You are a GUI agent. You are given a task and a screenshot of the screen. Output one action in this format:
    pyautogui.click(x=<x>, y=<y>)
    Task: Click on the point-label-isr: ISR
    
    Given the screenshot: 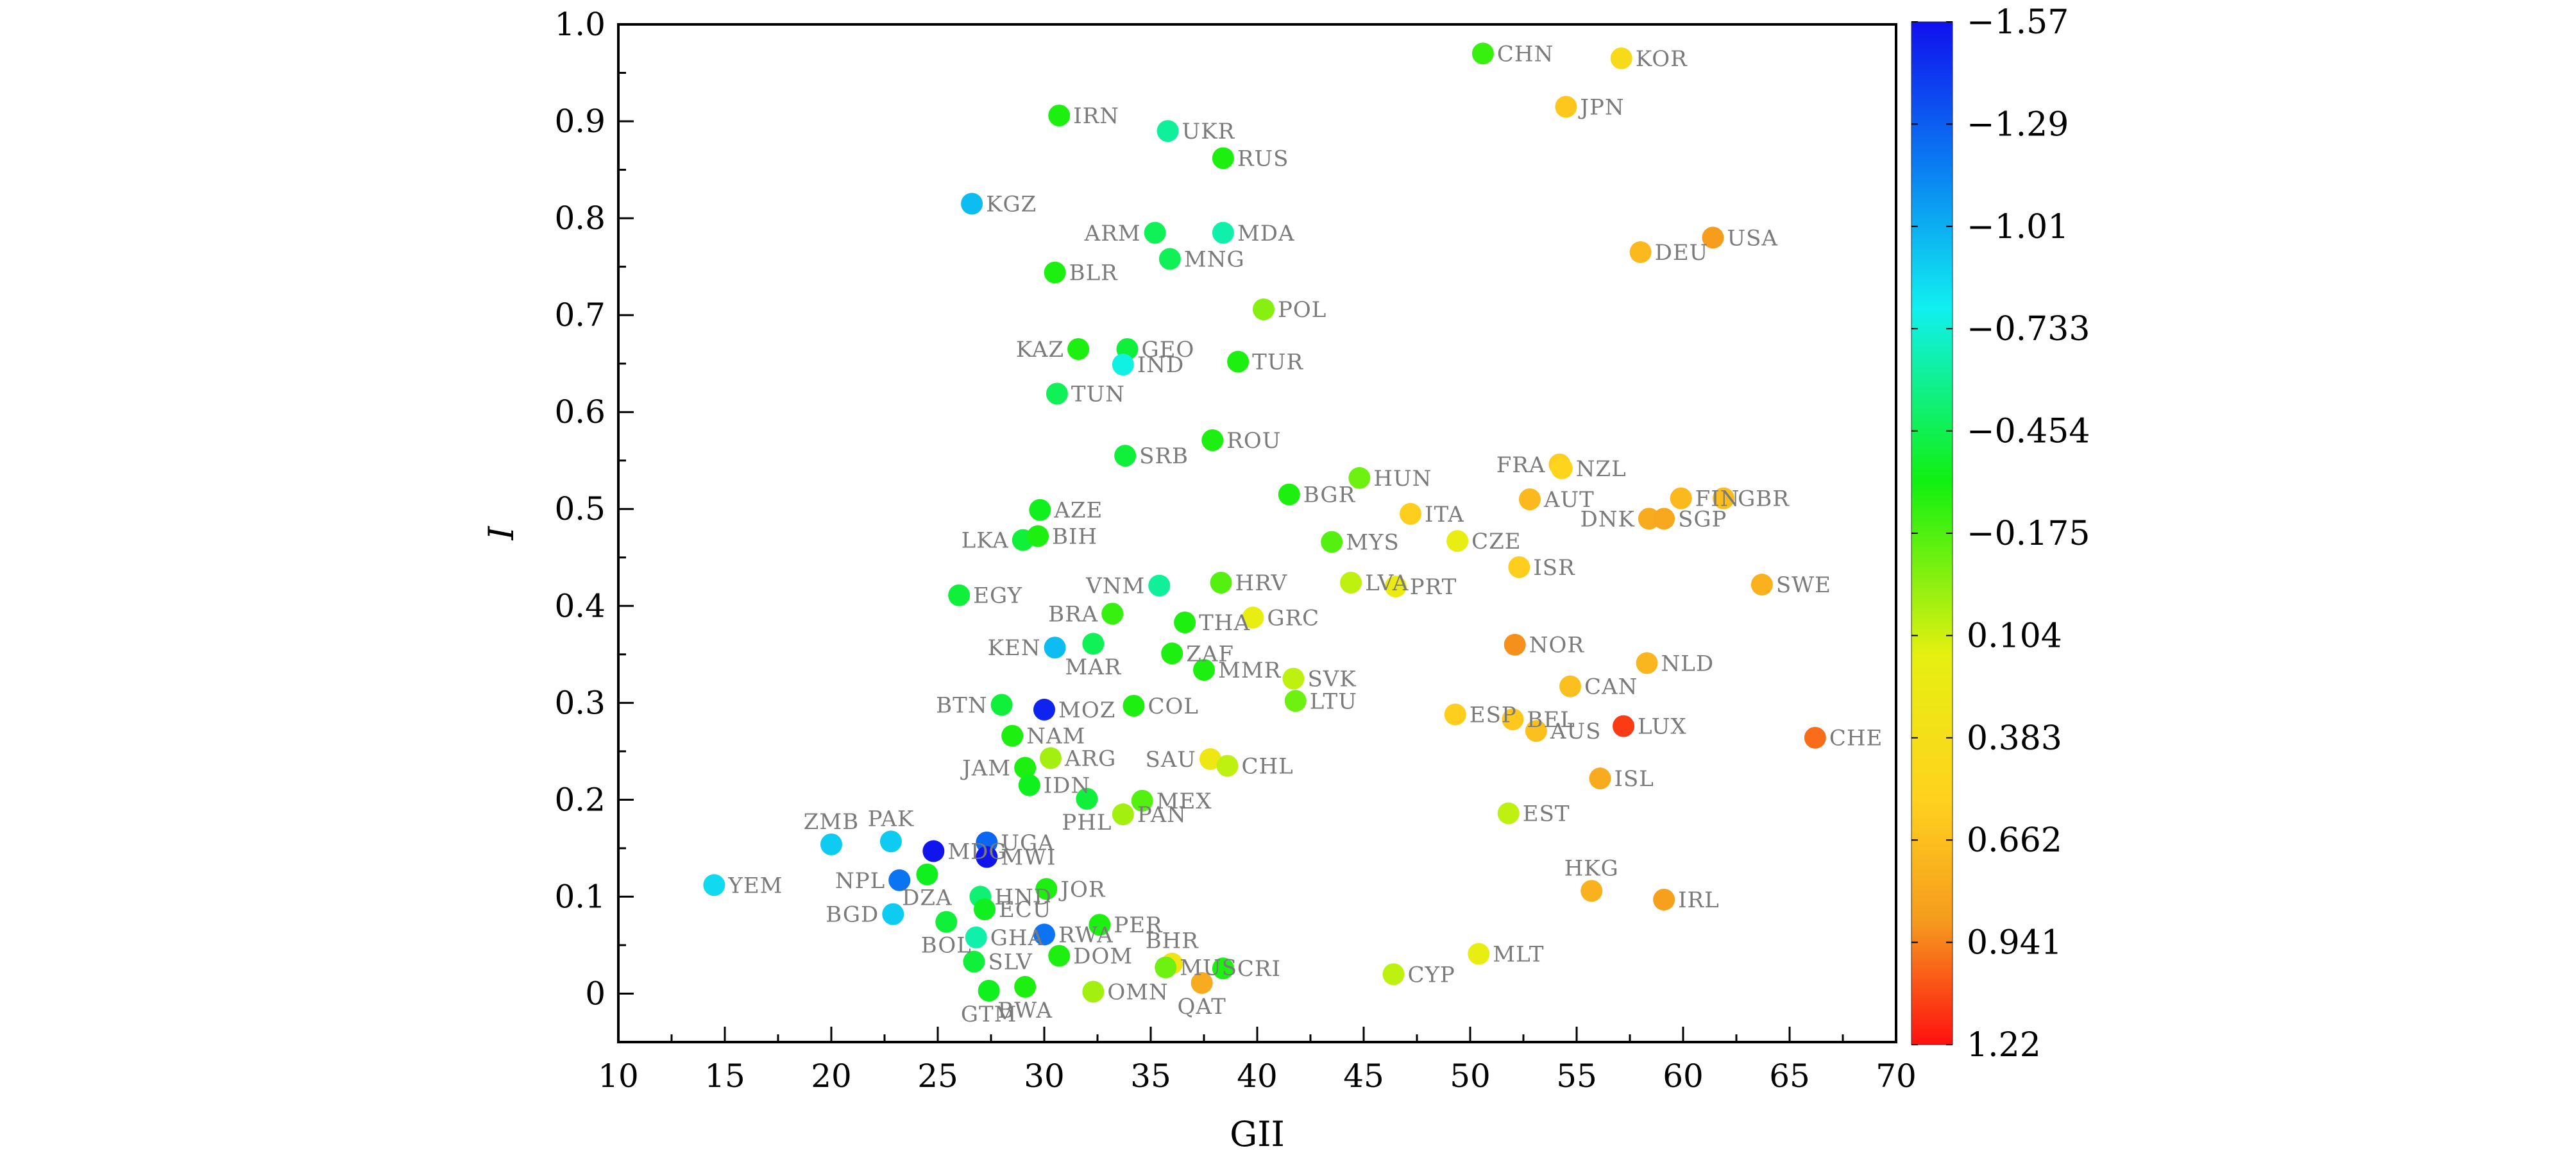 What is the action you would take?
    pyautogui.click(x=1554, y=568)
    